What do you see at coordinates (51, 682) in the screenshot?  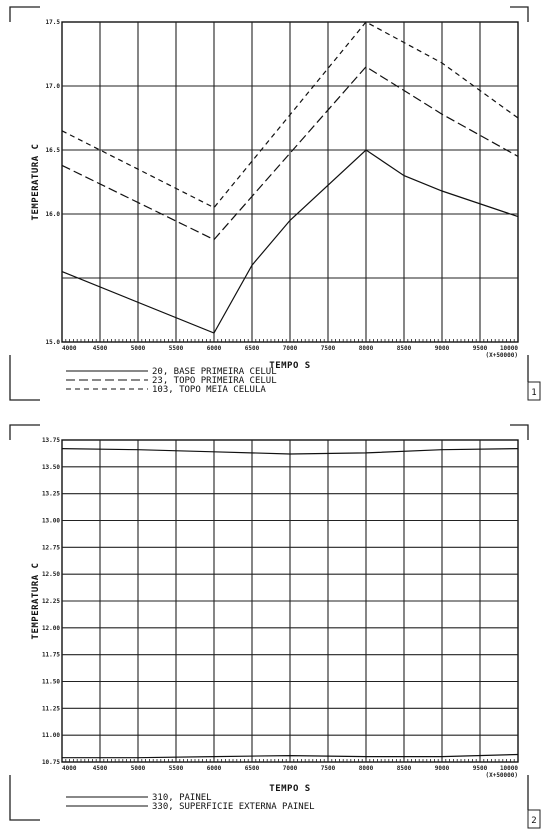 I see `y-tick-label: 11.50` at bounding box center [51, 682].